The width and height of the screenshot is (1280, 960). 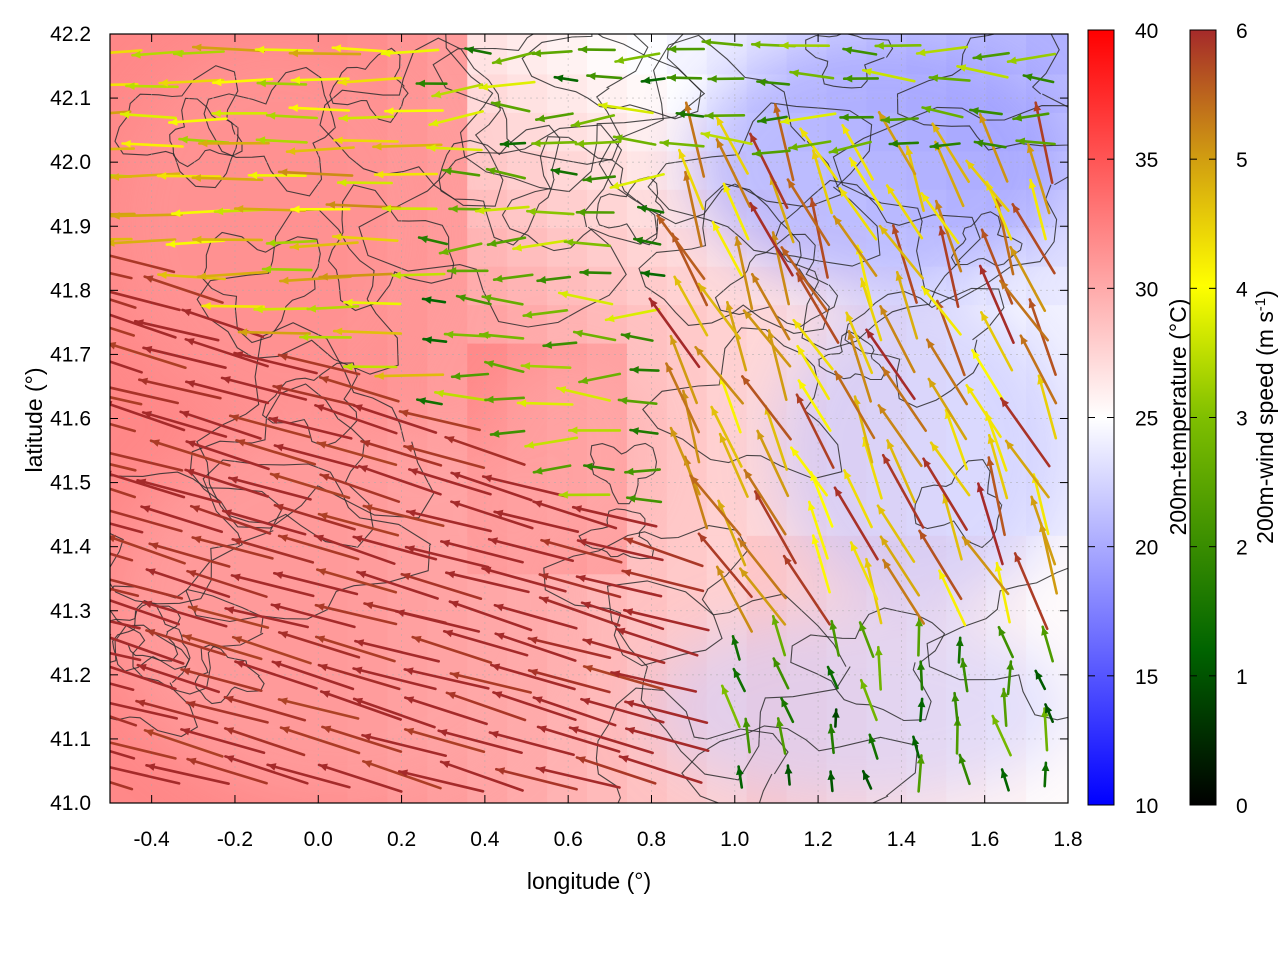 I want to click on y-tick-label: 41.6, so click(x=70, y=419).